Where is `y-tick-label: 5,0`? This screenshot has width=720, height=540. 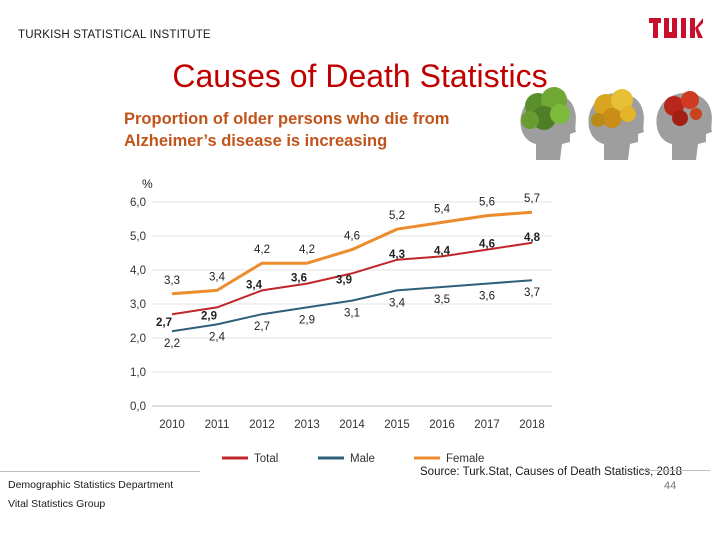 y-tick-label: 5,0 is located at coordinates (138, 237).